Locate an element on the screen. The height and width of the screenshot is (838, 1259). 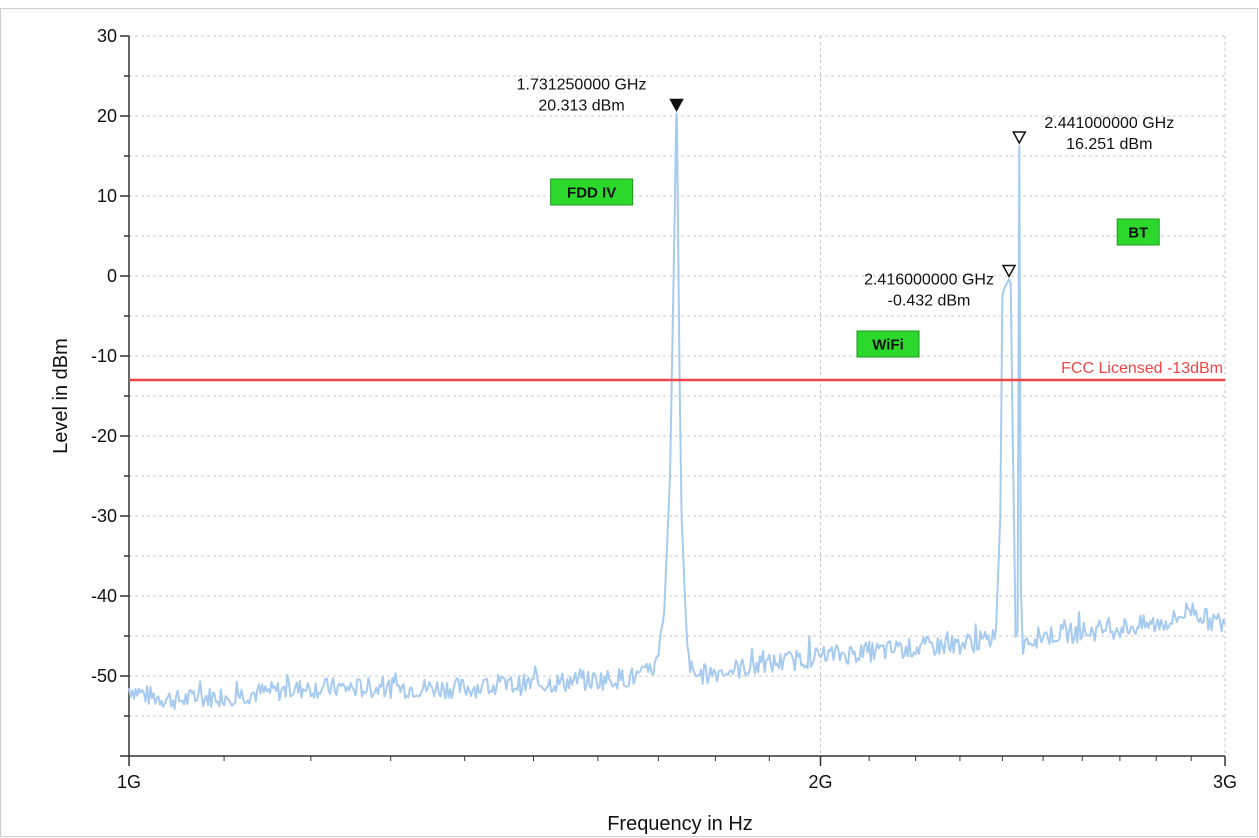
y-axis-title: Level in dBm is located at coordinates (61, 396).